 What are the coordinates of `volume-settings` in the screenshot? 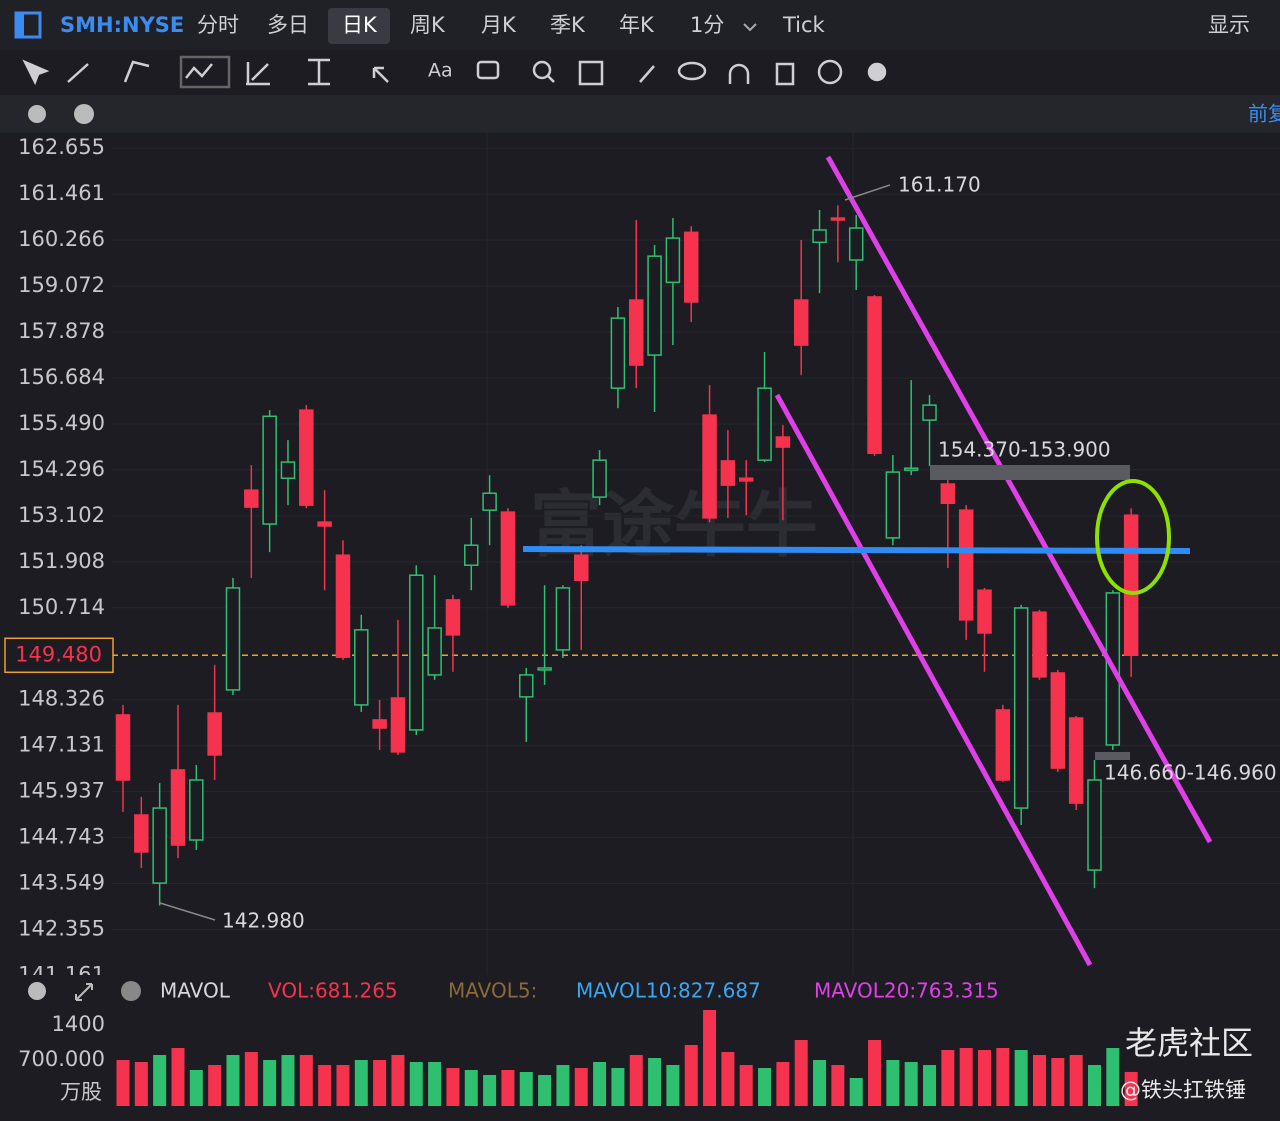 It's located at (37, 991).